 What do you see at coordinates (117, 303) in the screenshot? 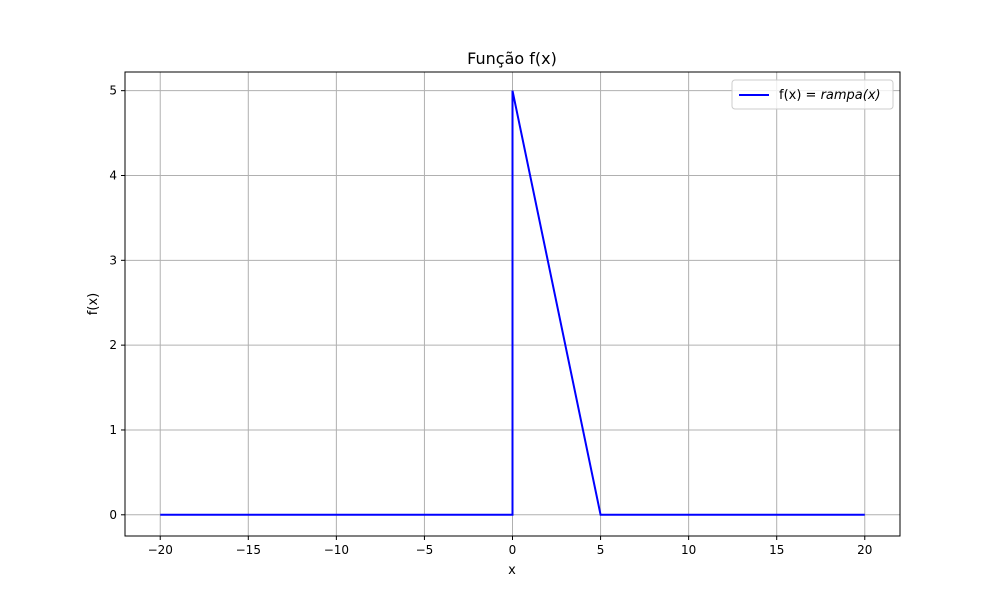
I see `y-axis: 0 1 2 3 4 5` at bounding box center [117, 303].